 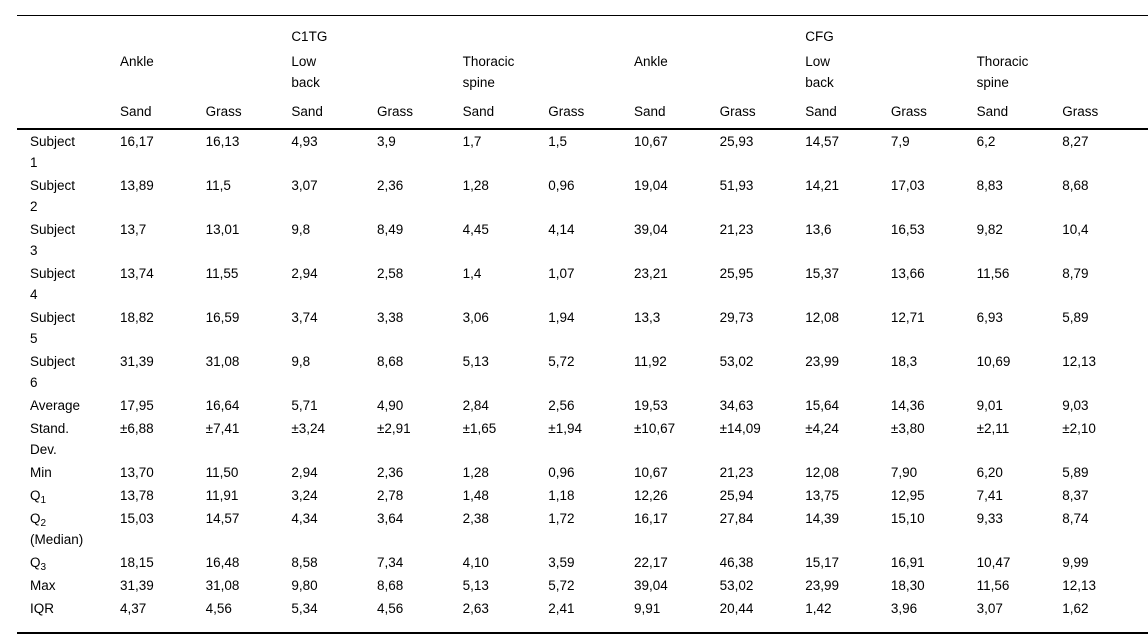 What do you see at coordinates (137, 585) in the screenshot?
I see `value-cell: 31,39` at bounding box center [137, 585].